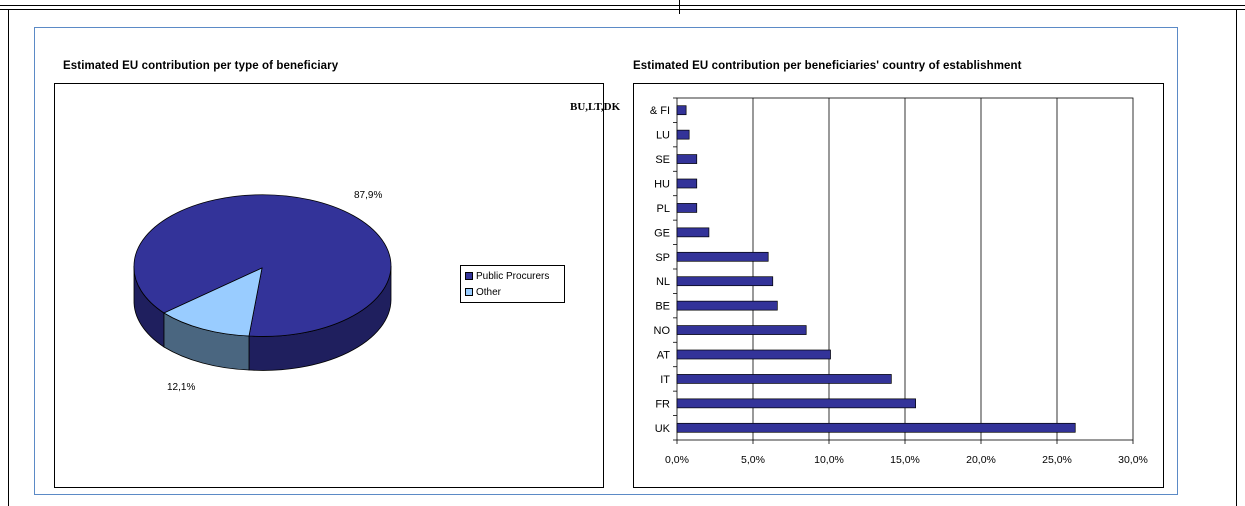 The height and width of the screenshot is (506, 1245). What do you see at coordinates (663, 136) in the screenshot?
I see `bar-category-label: LU` at bounding box center [663, 136].